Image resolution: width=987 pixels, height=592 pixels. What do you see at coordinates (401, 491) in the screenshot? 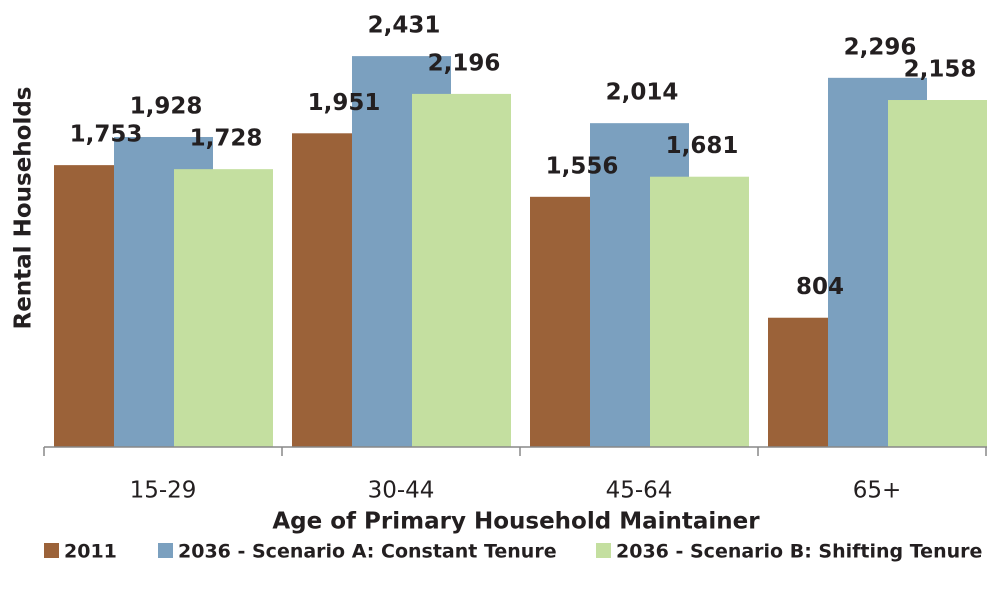
I see `x-tick-label: 30-44` at bounding box center [401, 491].